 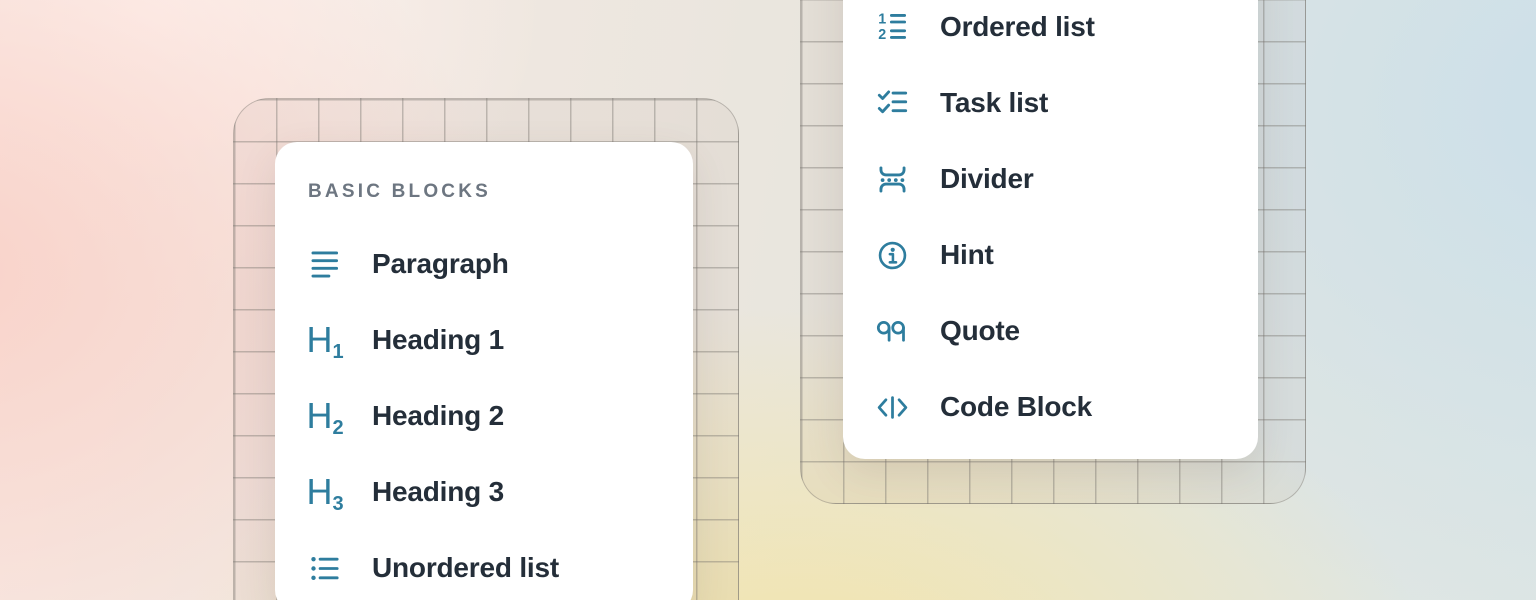 I want to click on menu-item-code-block: Code Block, so click(x=1050, y=407).